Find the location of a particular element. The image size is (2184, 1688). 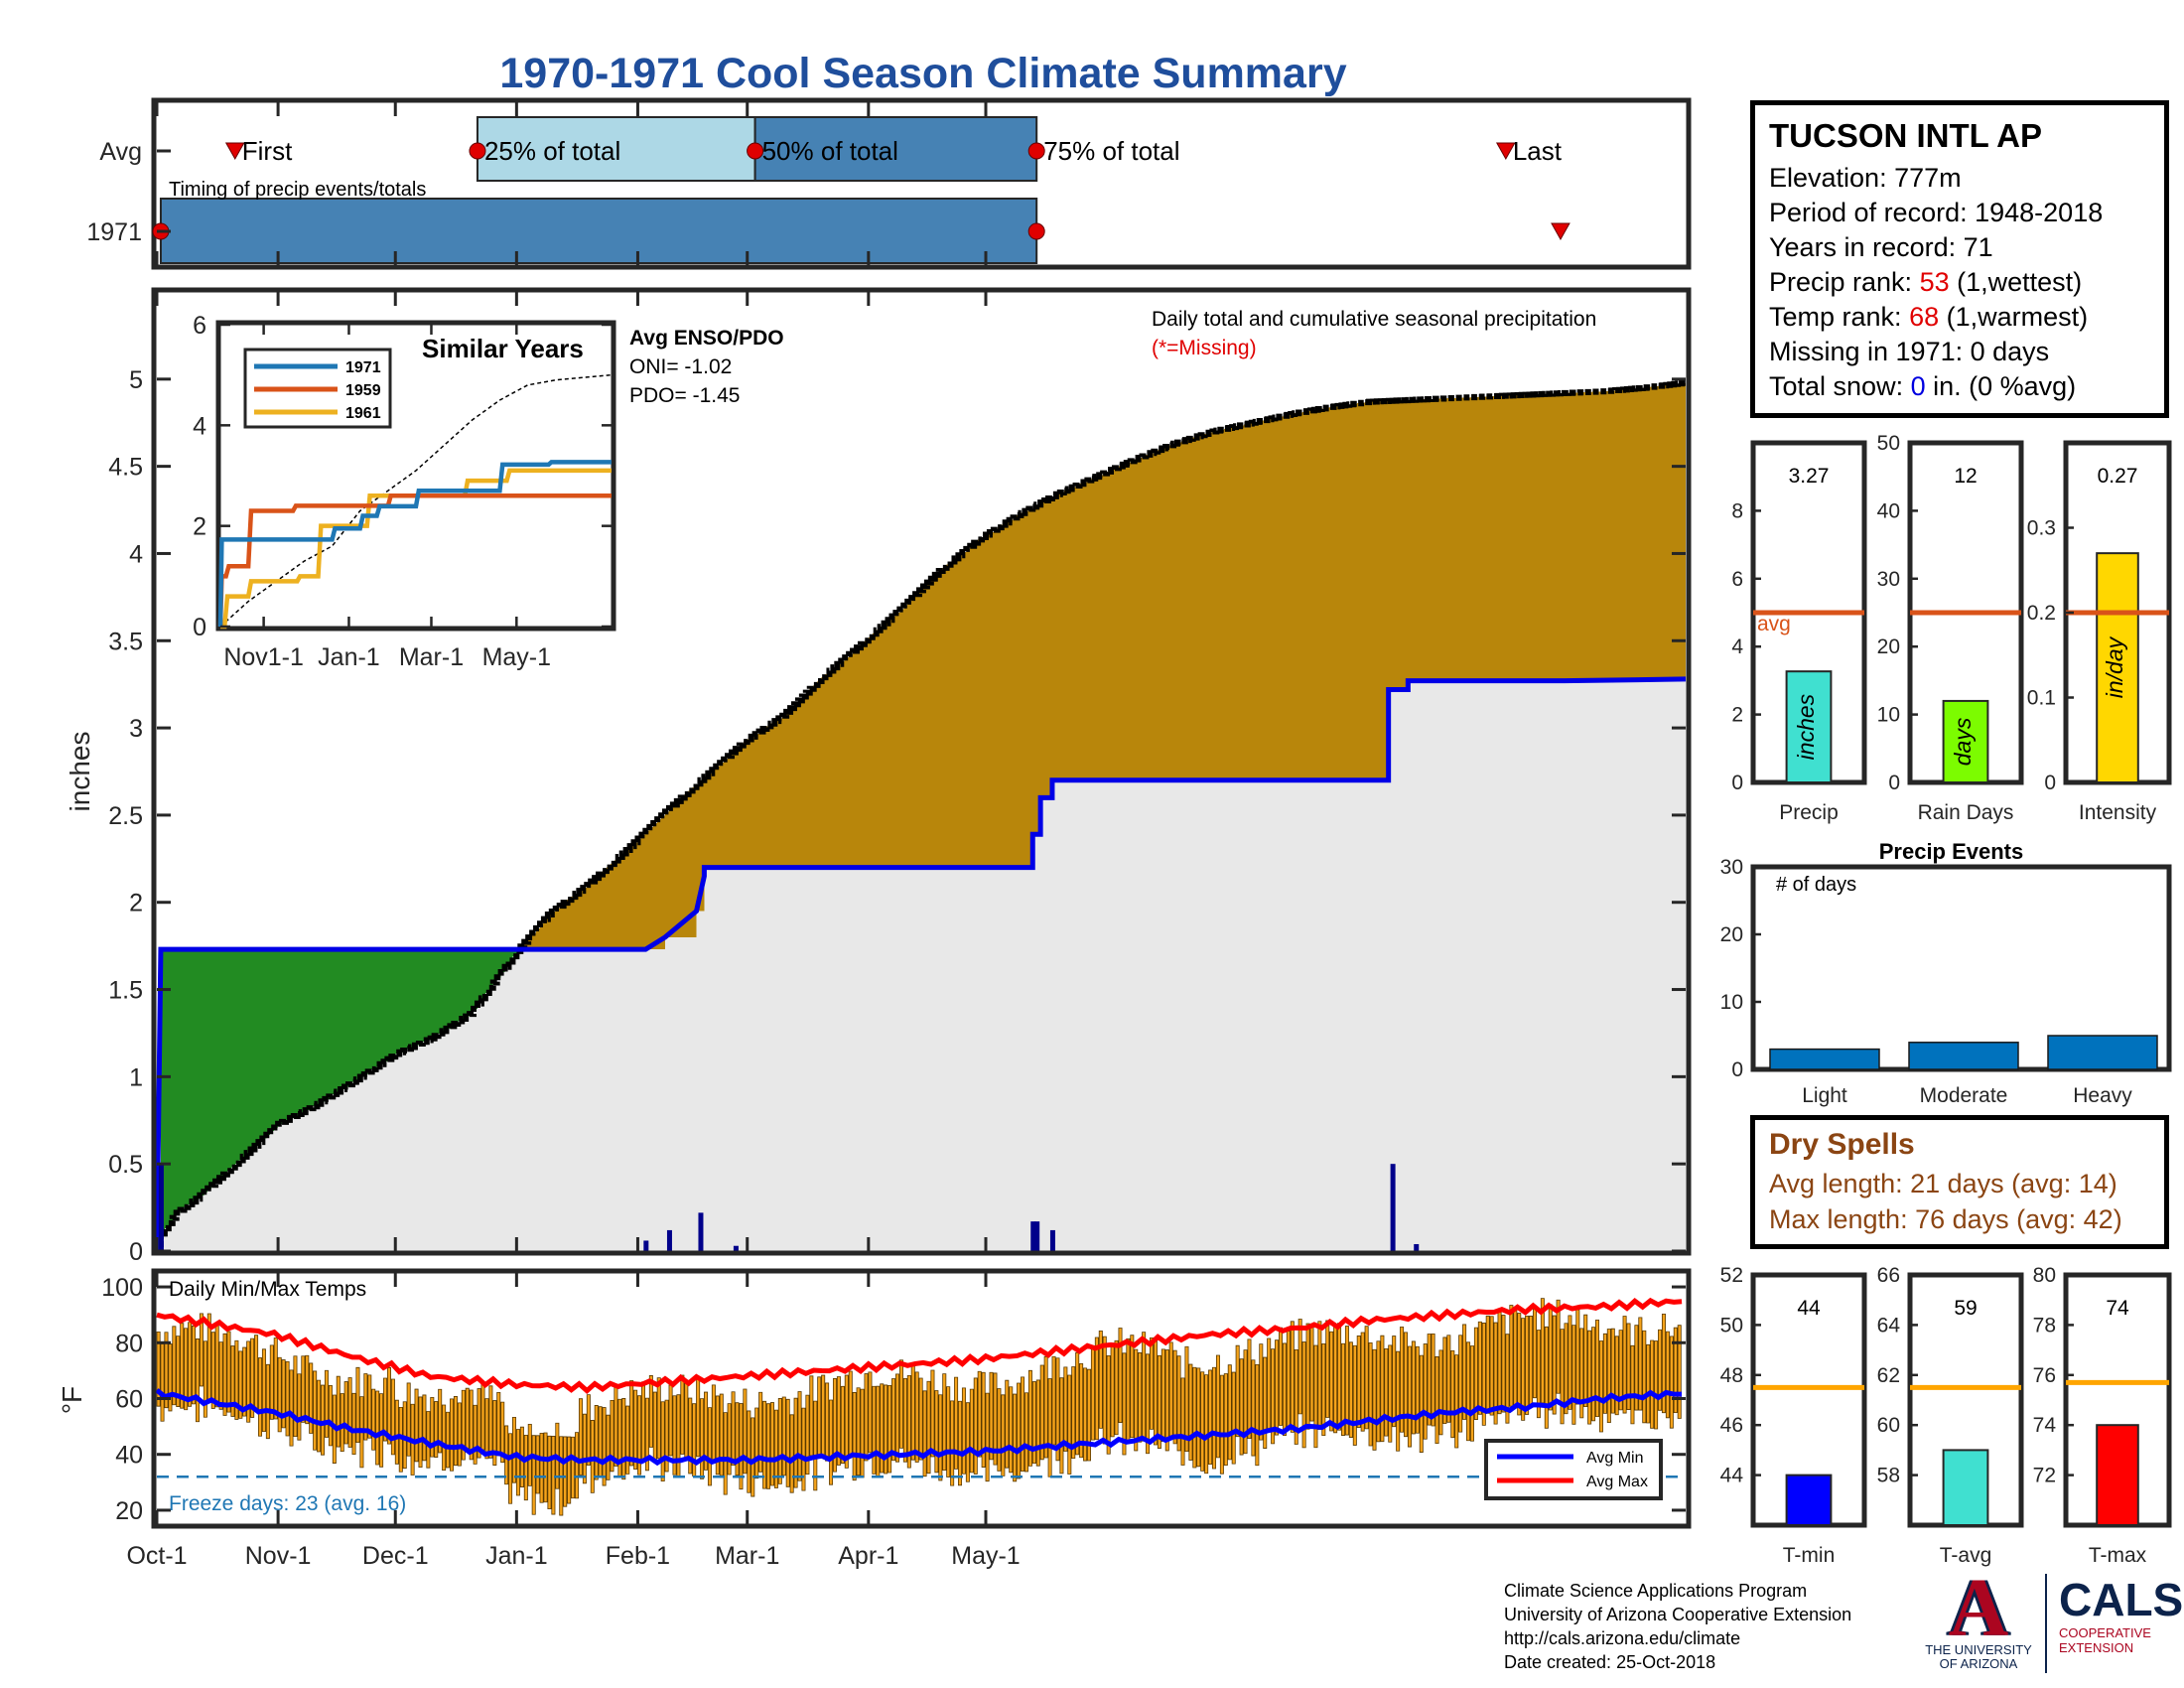

inset-y-tick-label: 6 is located at coordinates (199, 326).